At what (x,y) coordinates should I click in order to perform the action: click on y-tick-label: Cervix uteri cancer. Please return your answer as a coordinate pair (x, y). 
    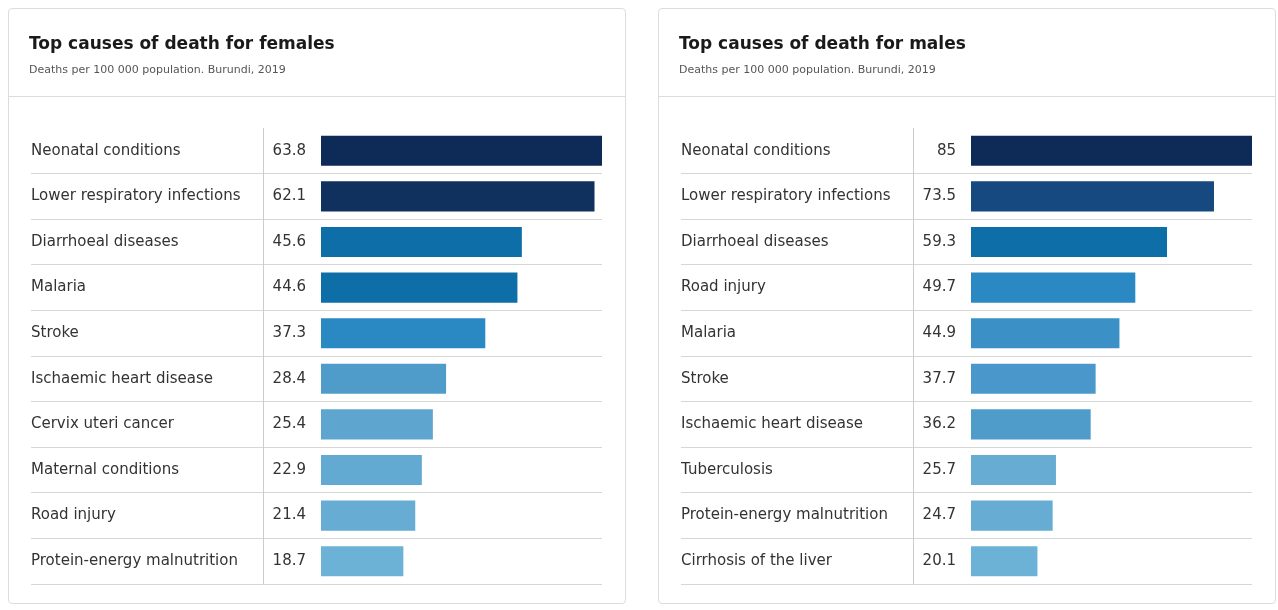
    Looking at the image, I should click on (103, 423).